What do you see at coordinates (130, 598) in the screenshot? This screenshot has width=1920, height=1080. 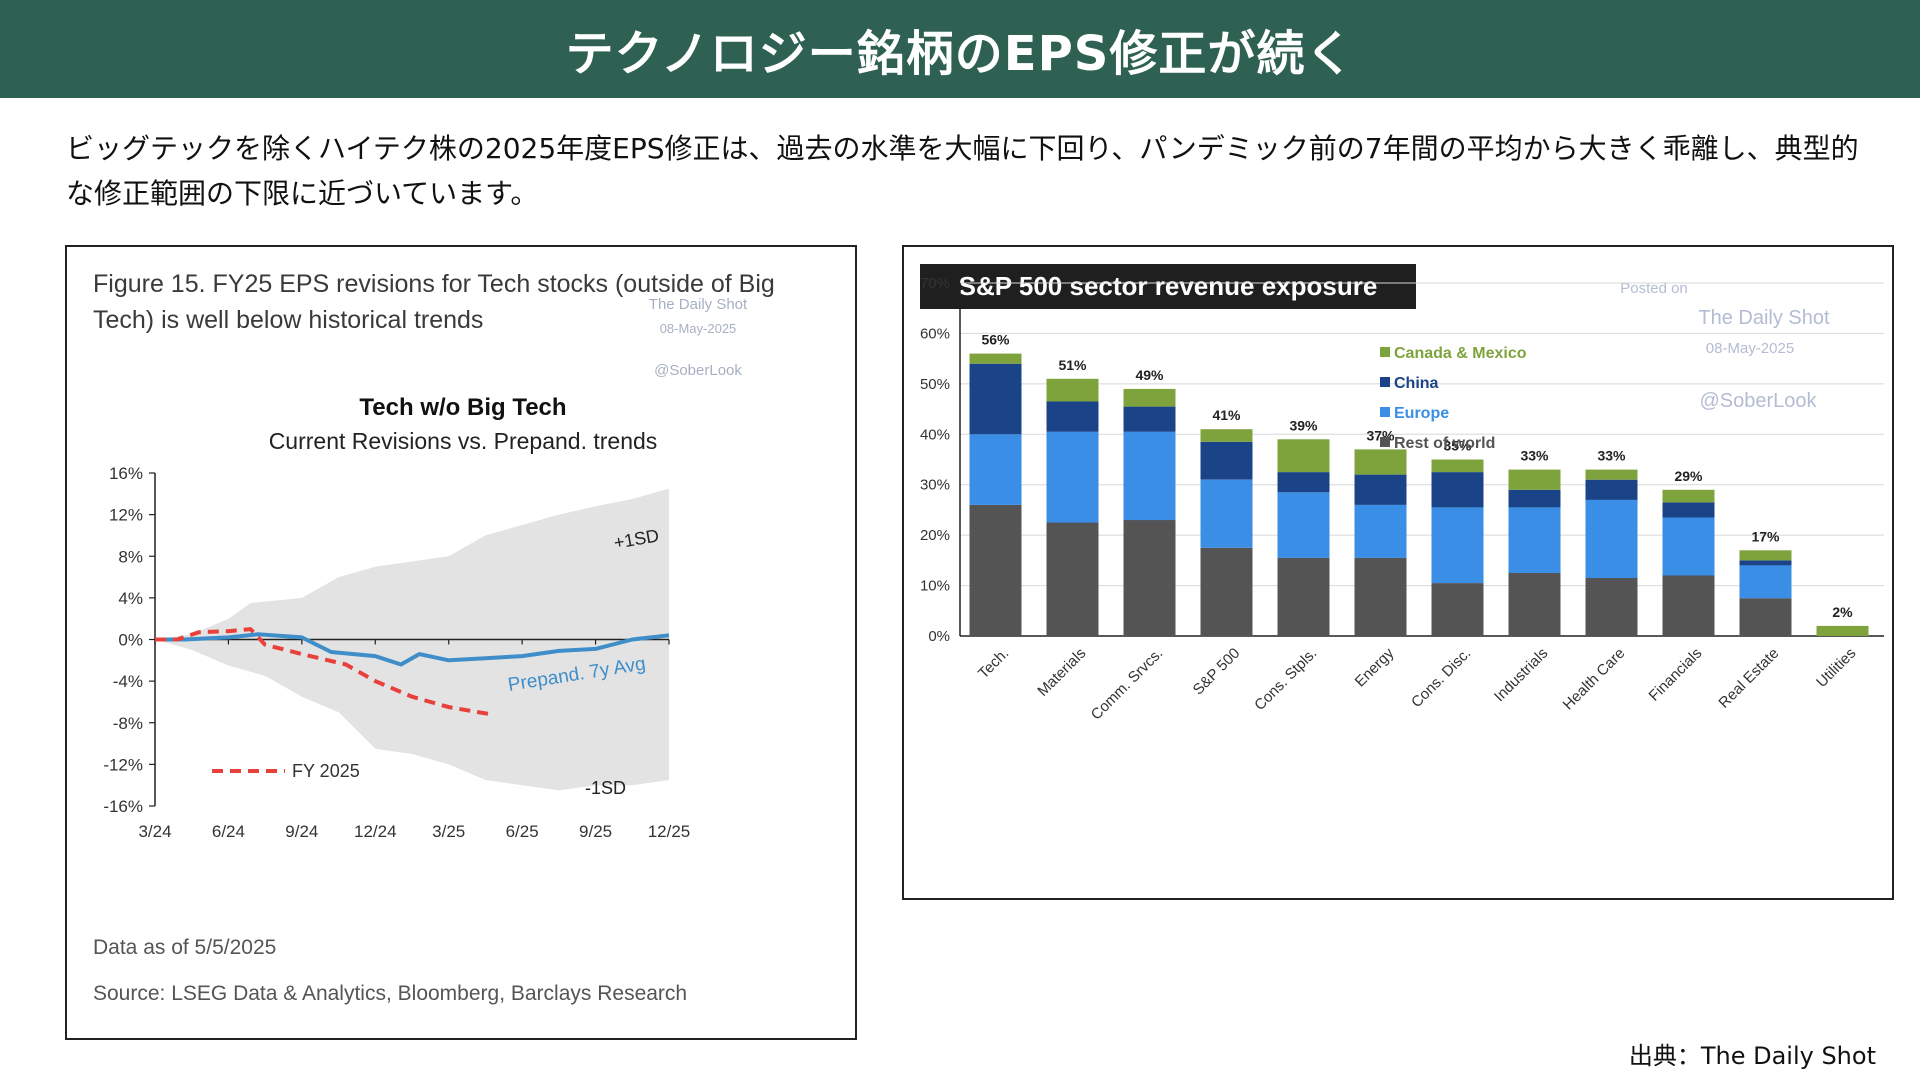 I see `y-tick-label: 4%` at bounding box center [130, 598].